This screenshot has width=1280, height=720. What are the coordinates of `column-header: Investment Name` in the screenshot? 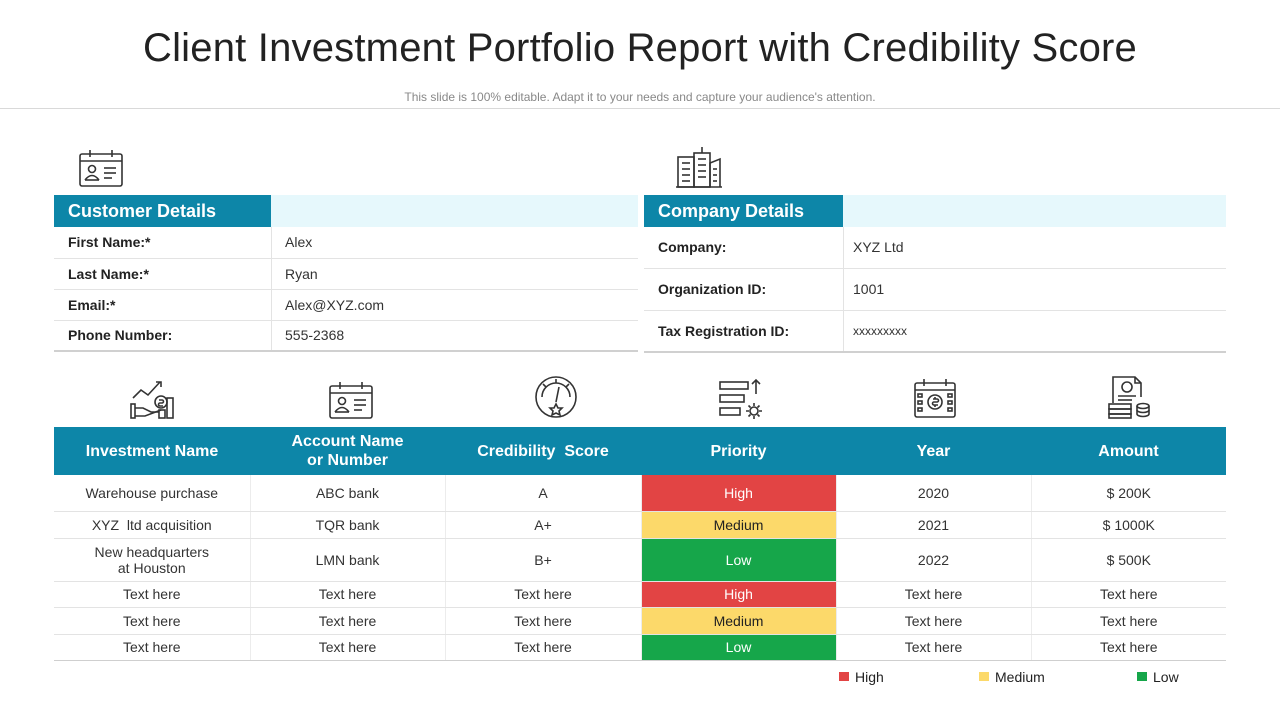 It's located at (152, 451).